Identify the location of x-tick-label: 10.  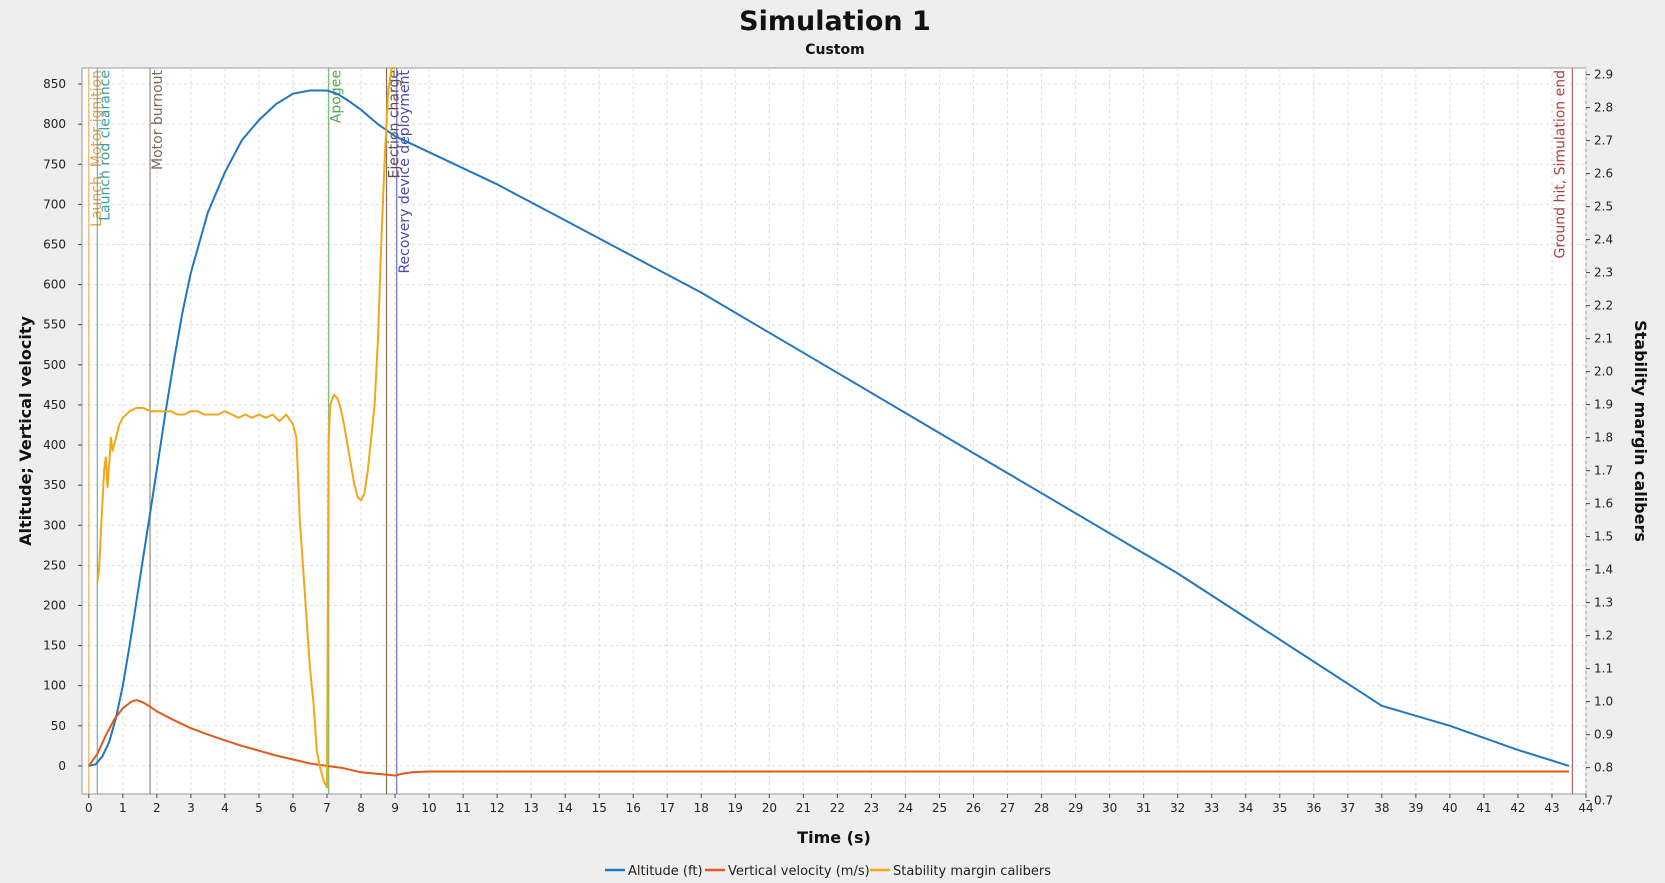
(428, 808).